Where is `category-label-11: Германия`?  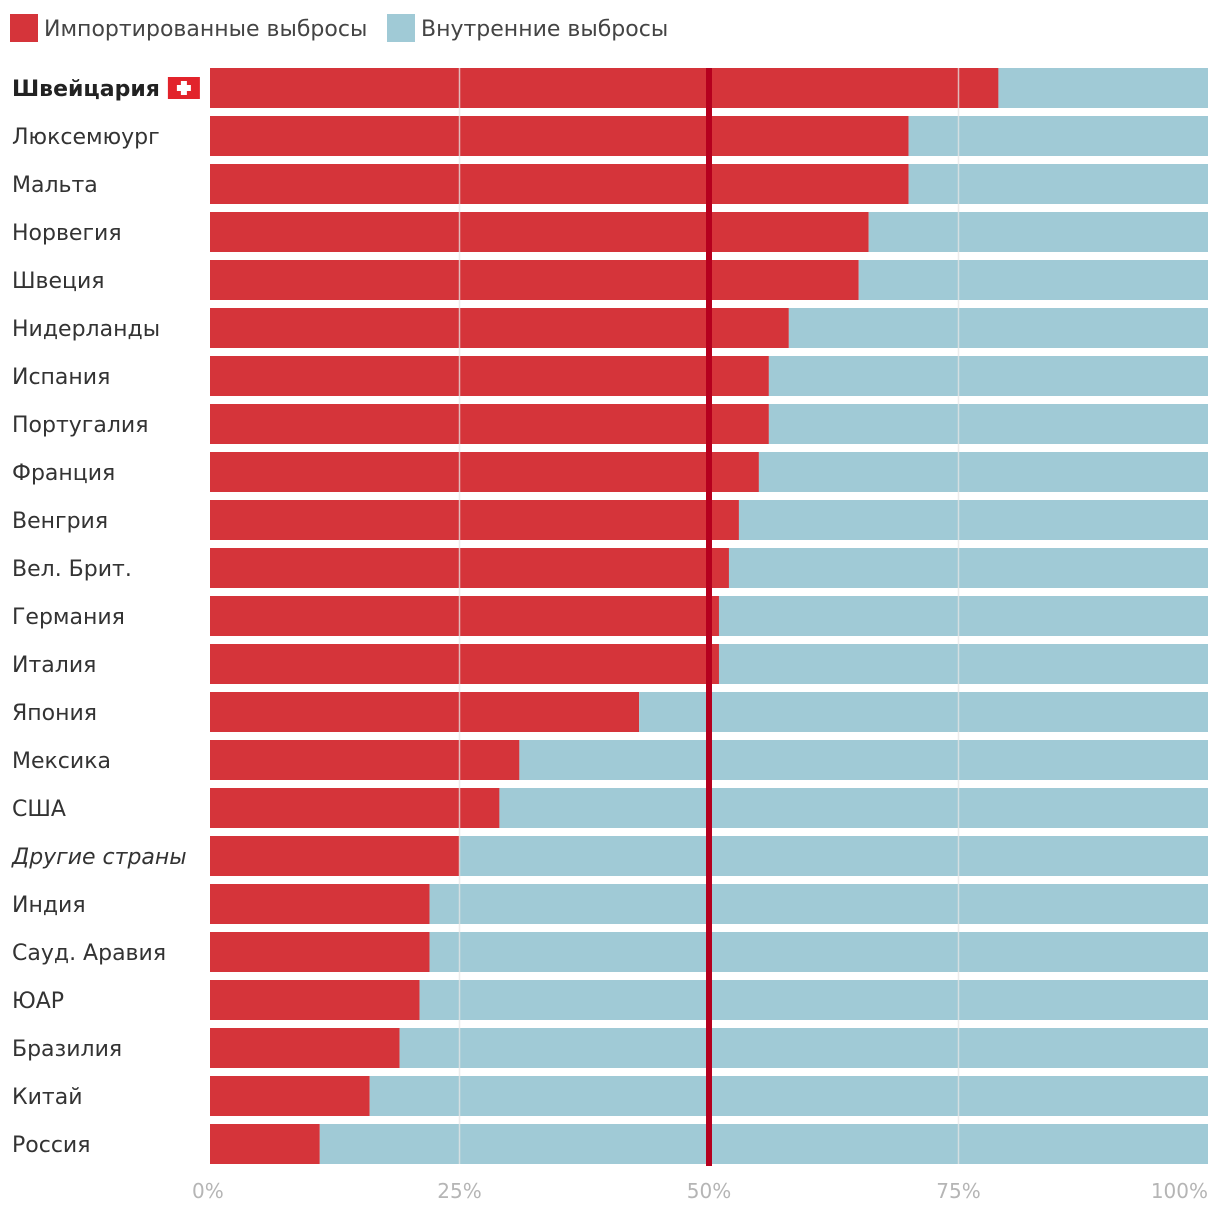
category-label-11: Германия is located at coordinates (68, 617).